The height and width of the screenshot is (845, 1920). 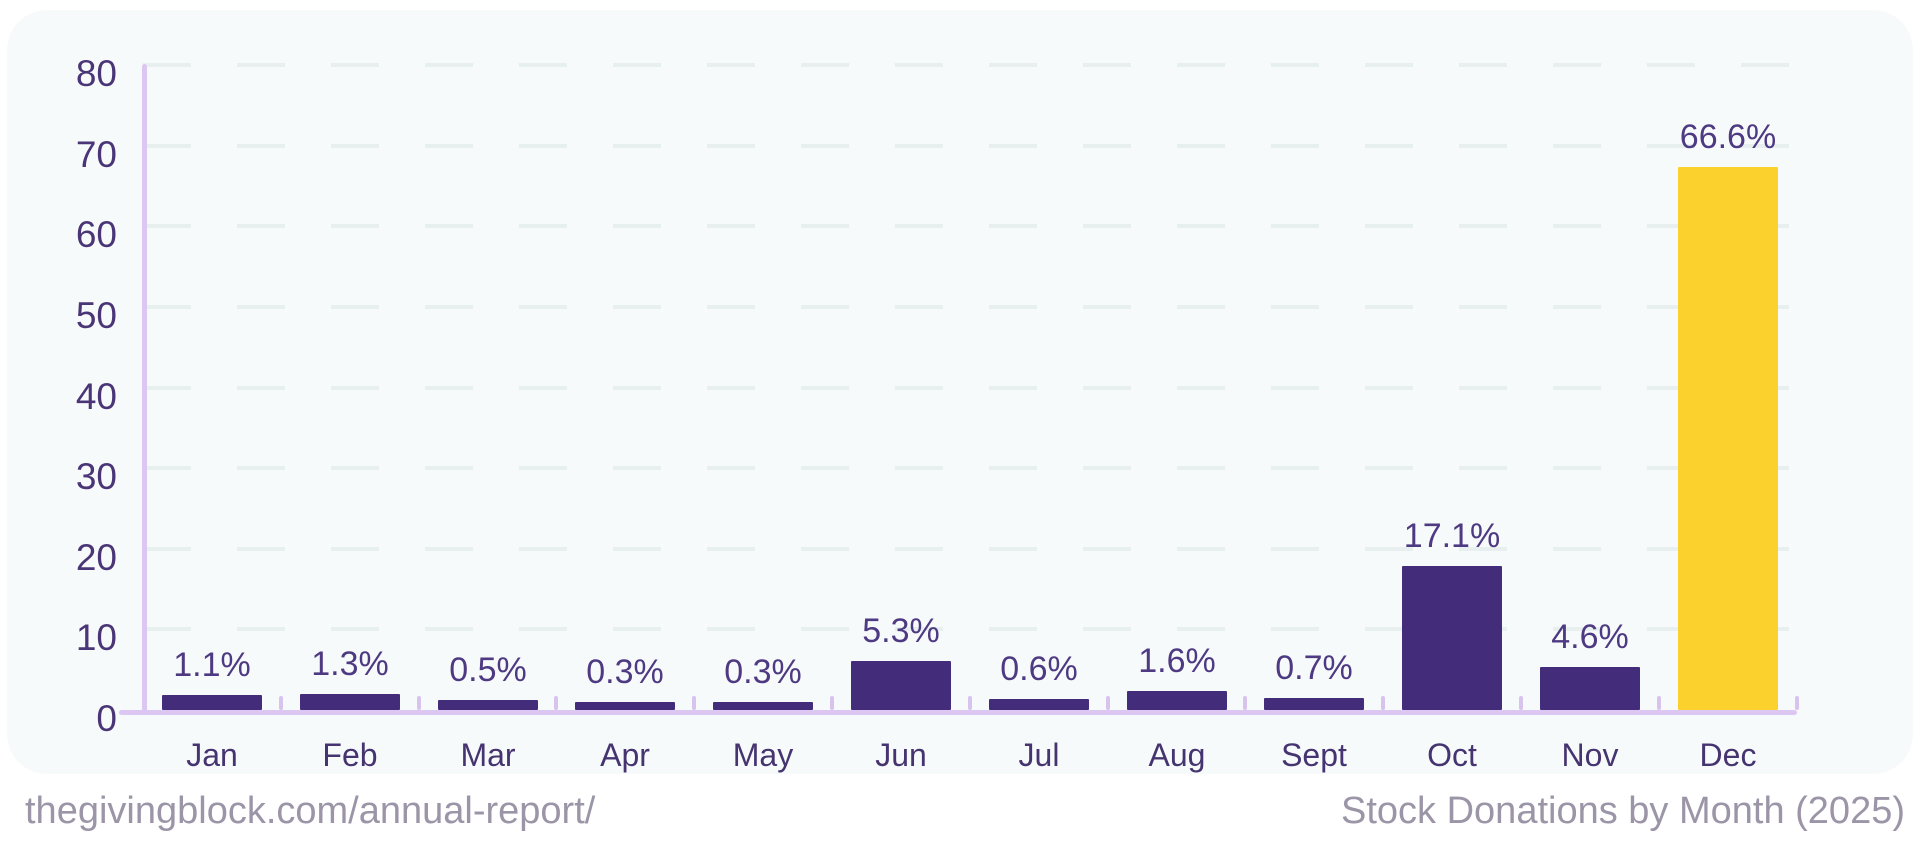 What do you see at coordinates (1452, 638) in the screenshot?
I see `bar-oct` at bounding box center [1452, 638].